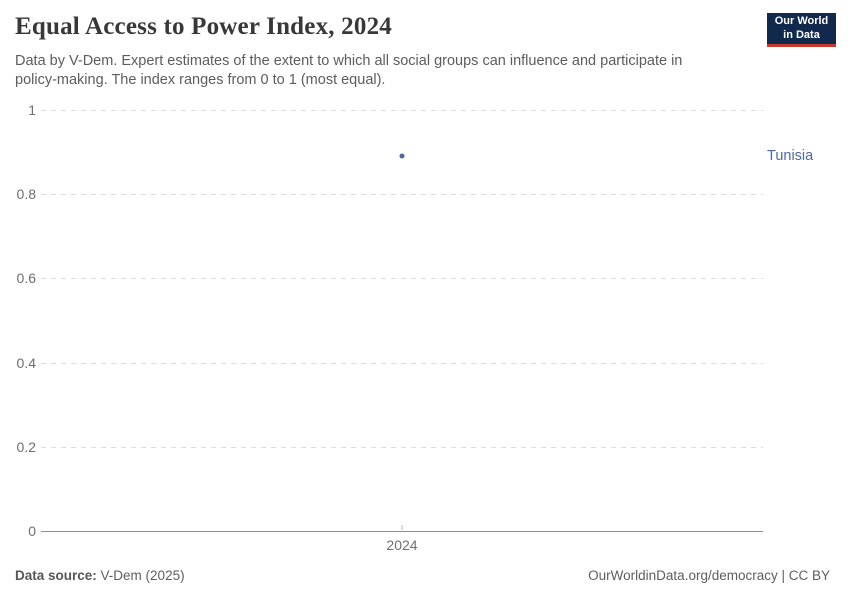 The image size is (850, 600). I want to click on y-tick-label: 0.8, so click(26, 194).